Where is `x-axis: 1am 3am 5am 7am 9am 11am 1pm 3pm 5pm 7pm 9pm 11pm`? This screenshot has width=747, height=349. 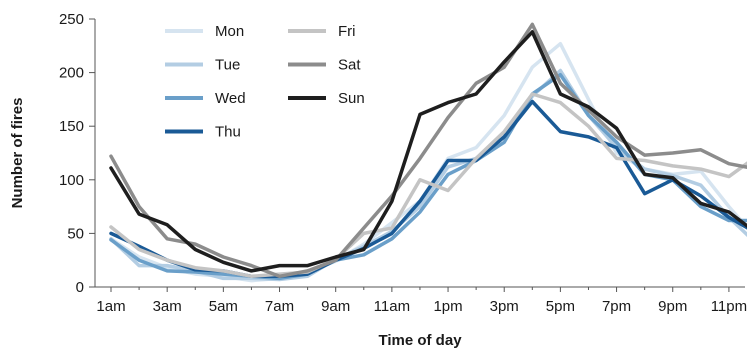
x-axis: 1am 3am 5am 7am 9am 11am 1pm 3pm 5pm 7pm 9pm 11pm is located at coordinates (421, 300).